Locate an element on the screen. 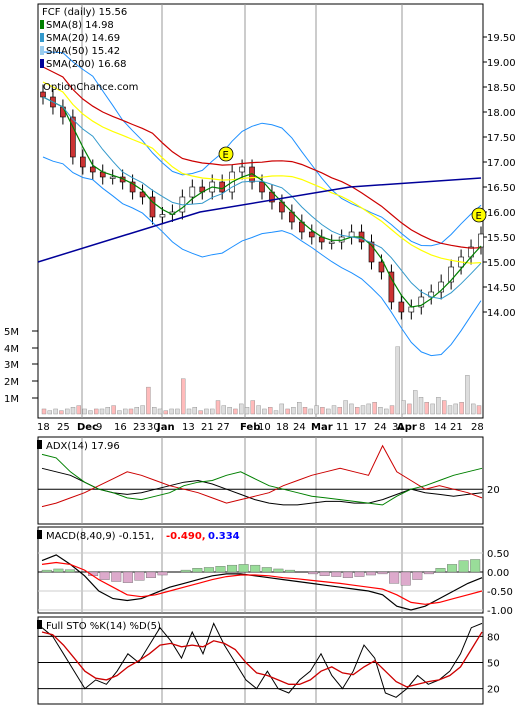 Image resolution: width=526 pixels, height=706 pixels. adx-swatch is located at coordinates (39, 444).